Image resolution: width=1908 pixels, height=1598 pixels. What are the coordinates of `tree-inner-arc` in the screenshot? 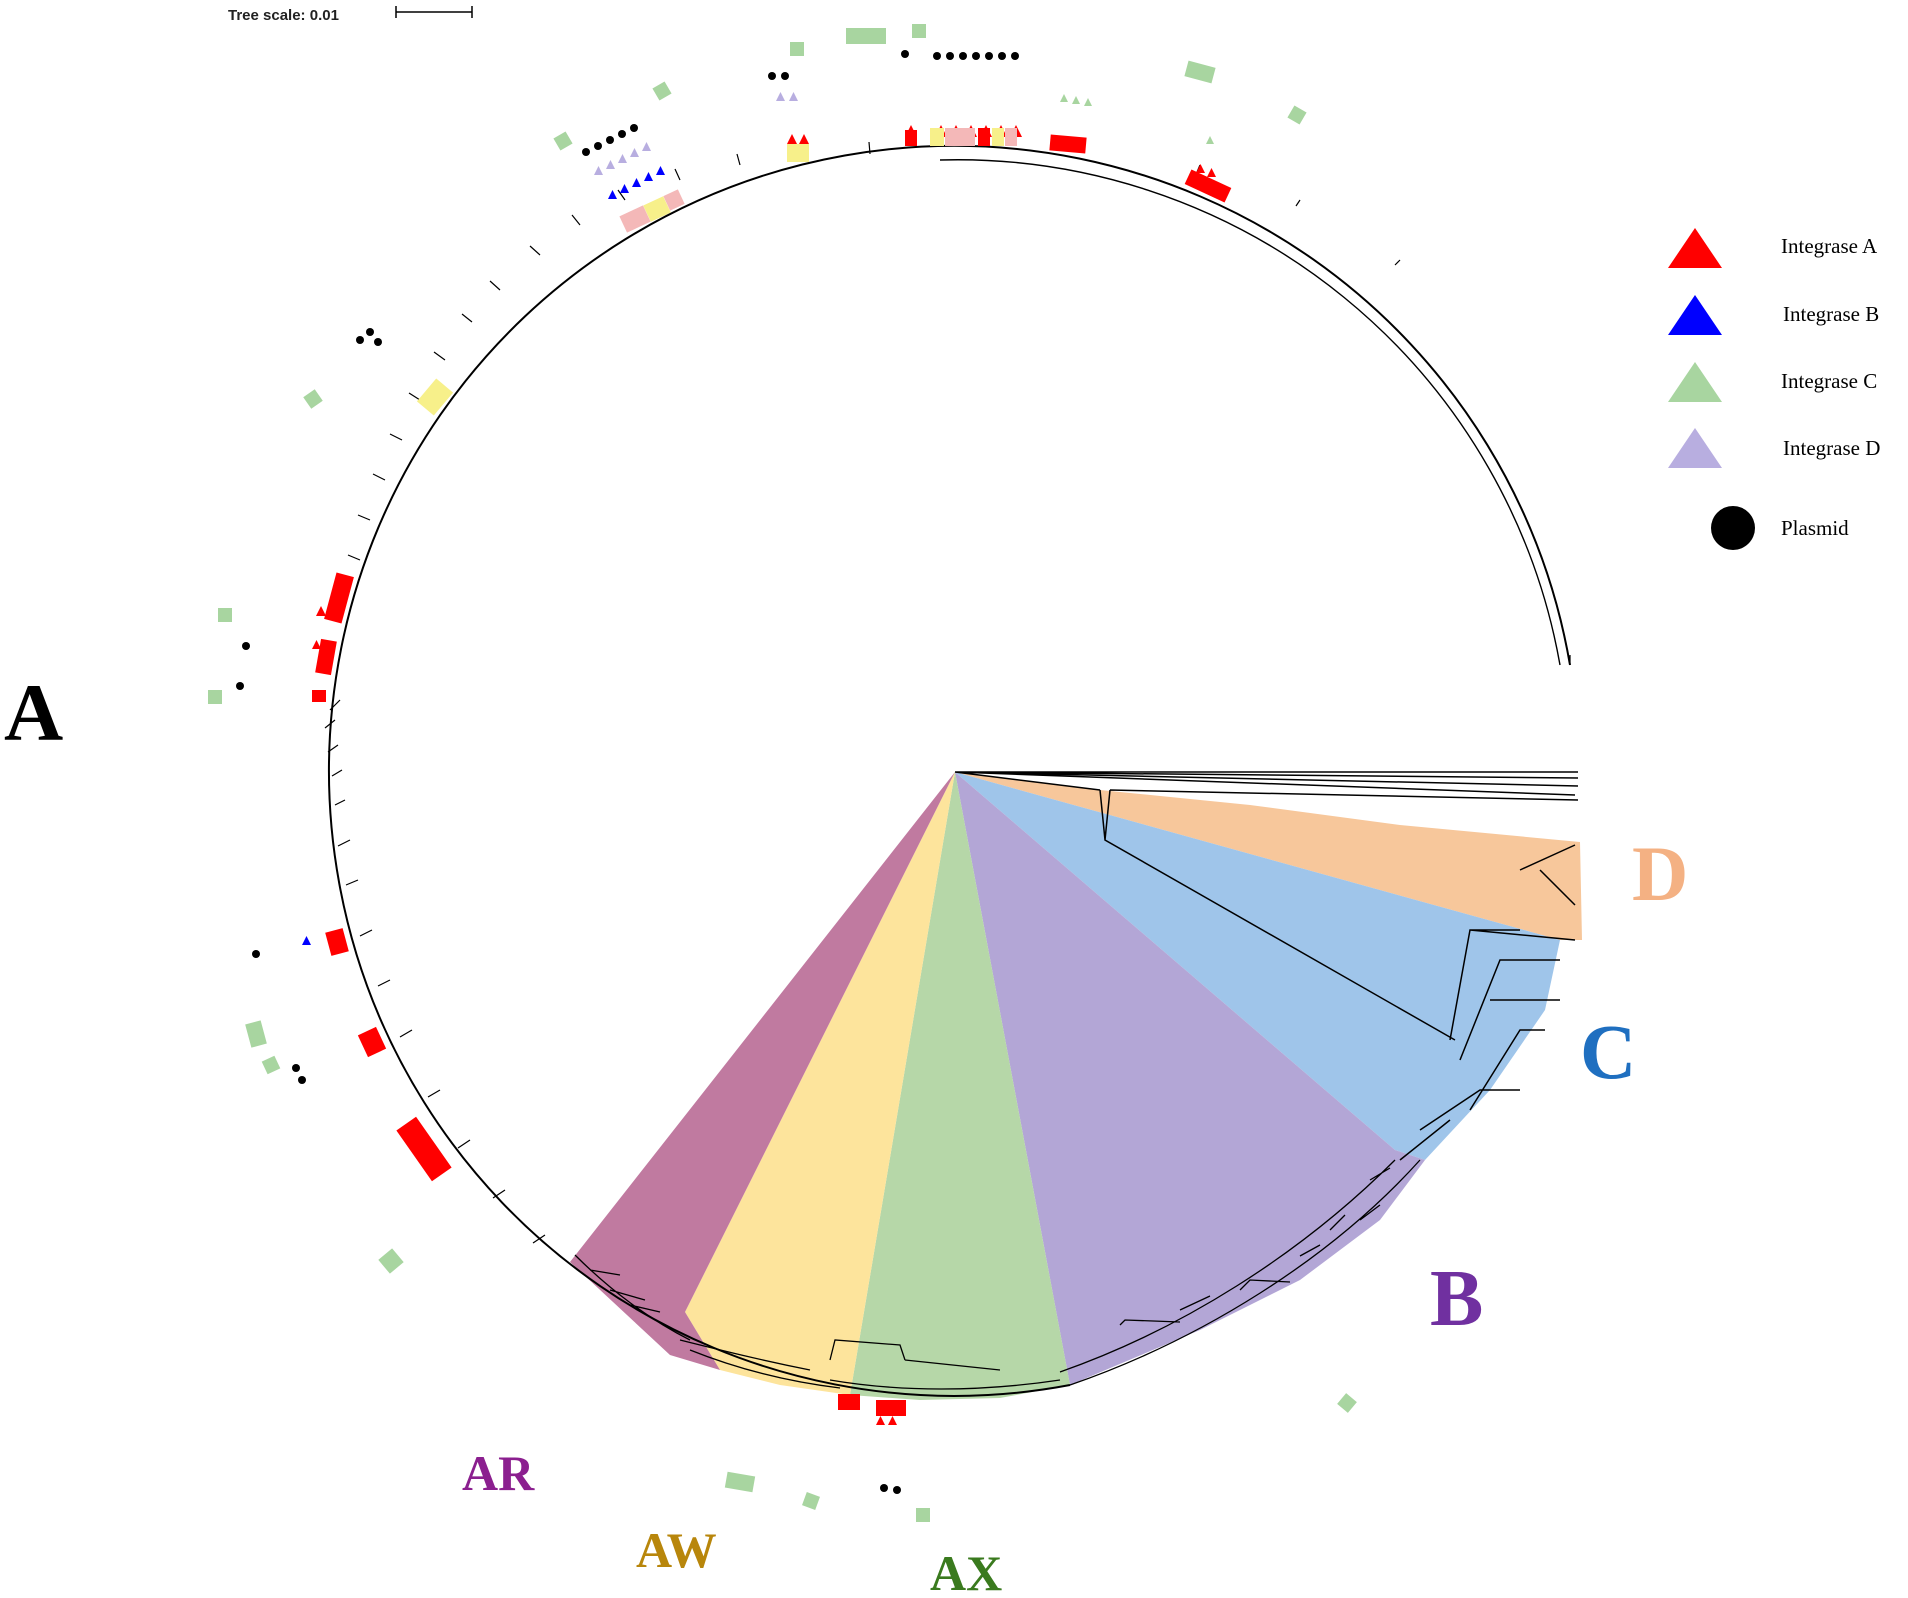 It's located at (1250, 412).